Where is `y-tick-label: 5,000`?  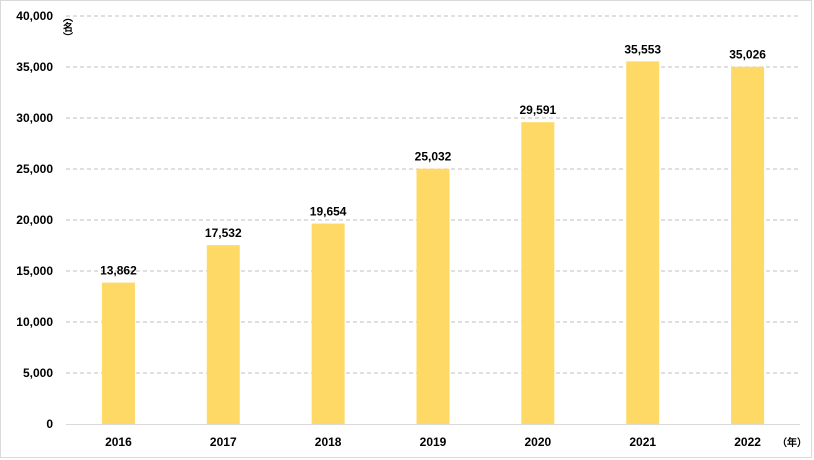
y-tick-label: 5,000 is located at coordinates (38, 373).